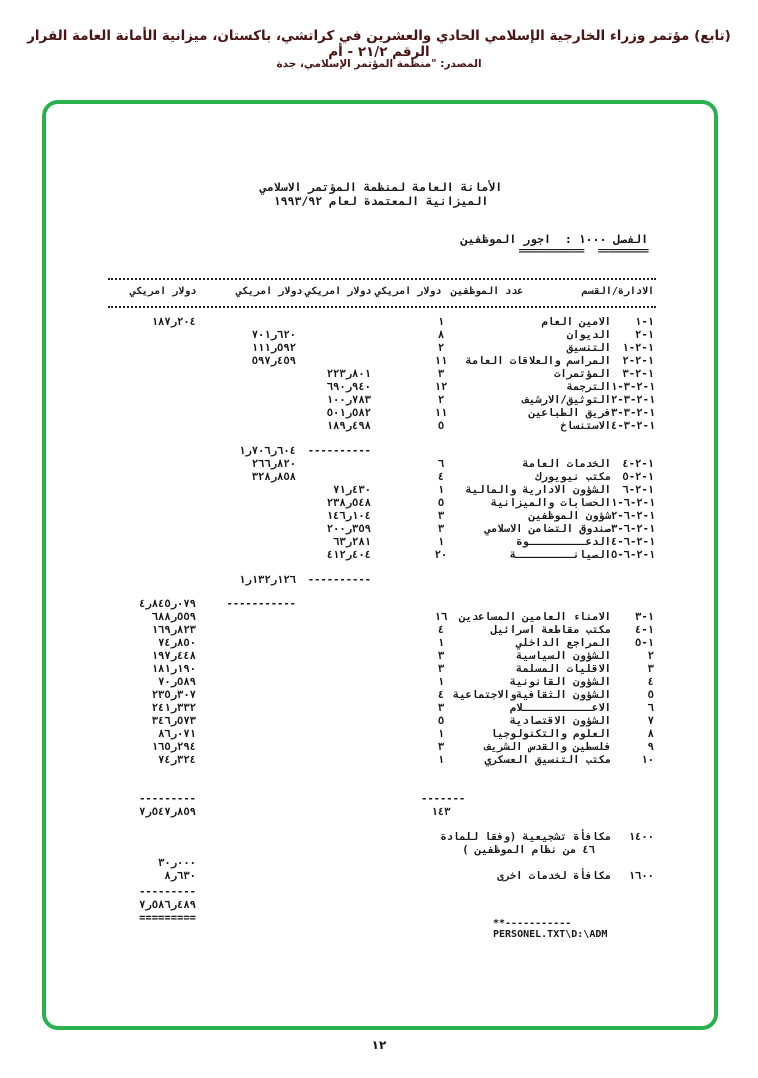 The width and height of the screenshot is (758, 1078). What do you see at coordinates (650, 734) in the screenshot?
I see `code-cell: ٨` at bounding box center [650, 734].